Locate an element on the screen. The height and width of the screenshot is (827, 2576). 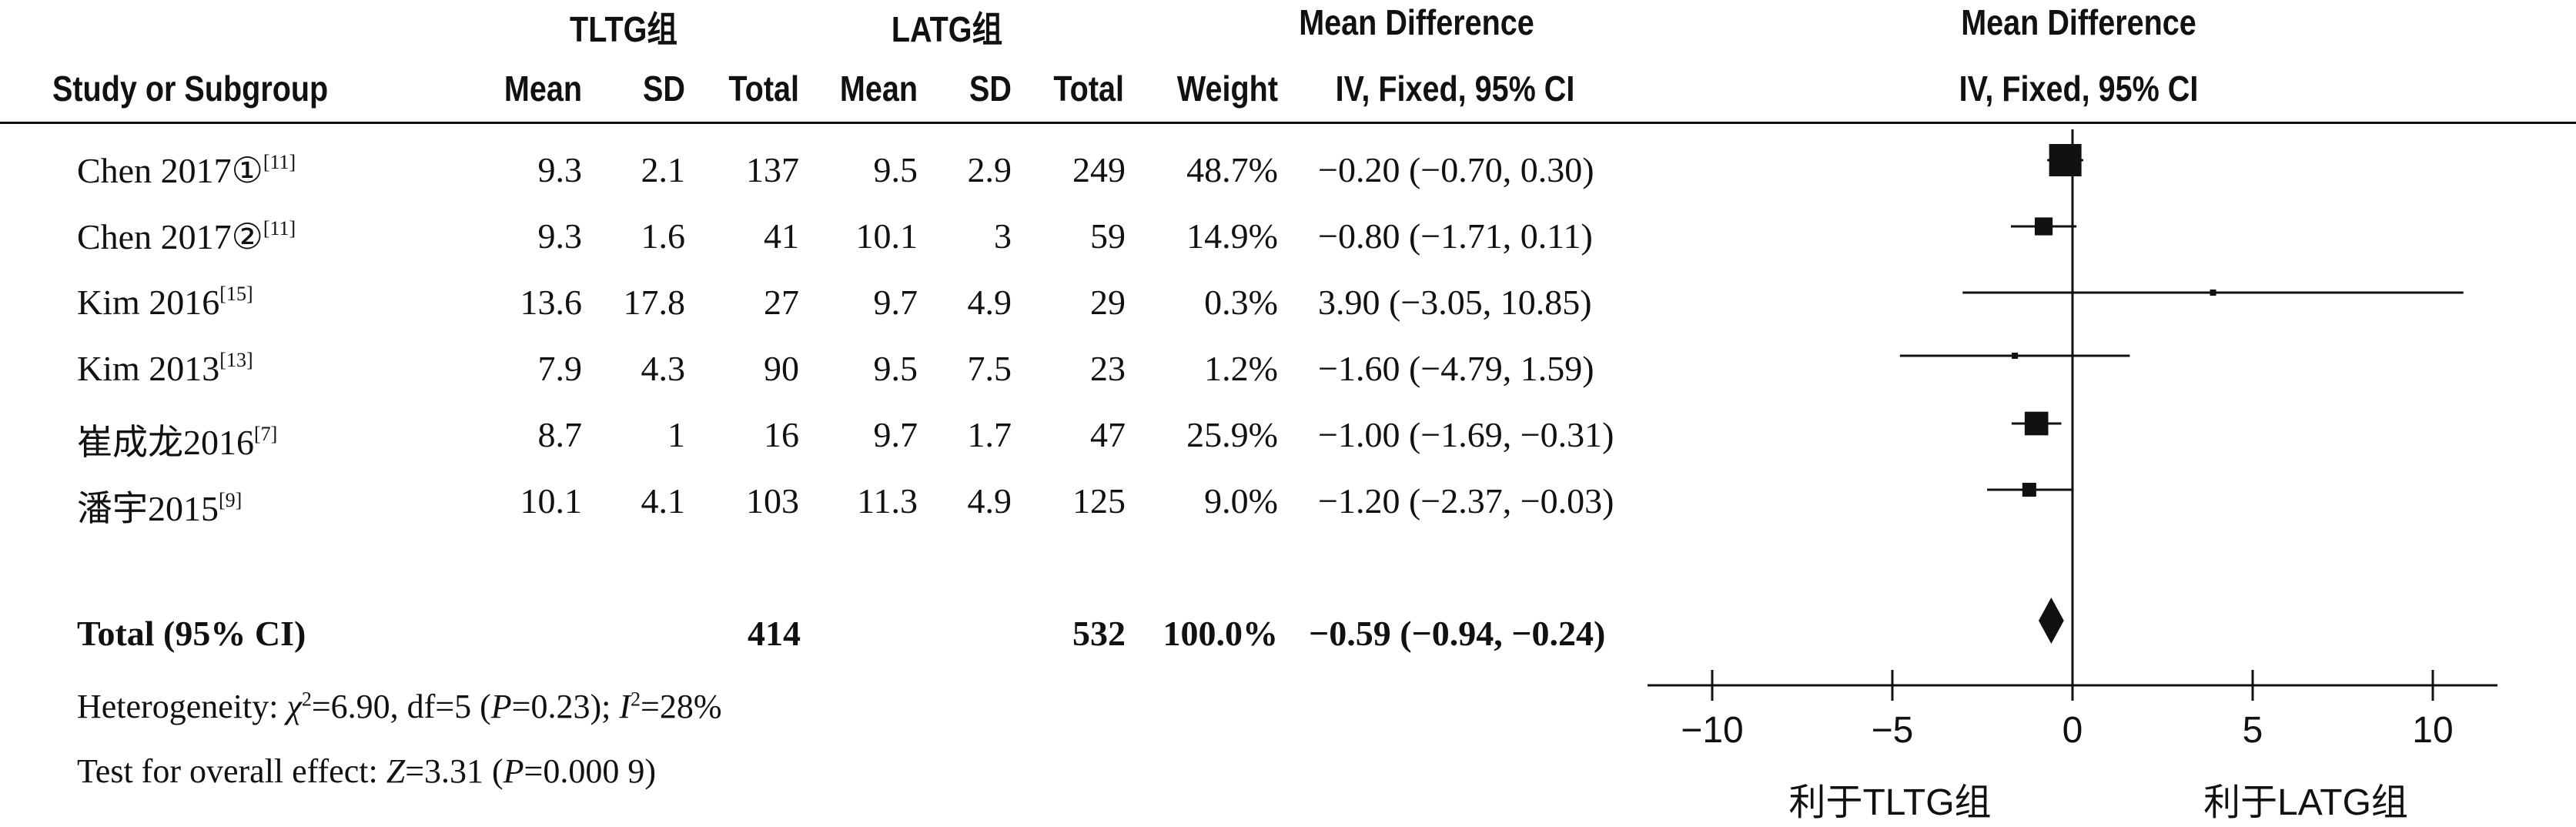
total2-value: 532 is located at coordinates (1099, 633).